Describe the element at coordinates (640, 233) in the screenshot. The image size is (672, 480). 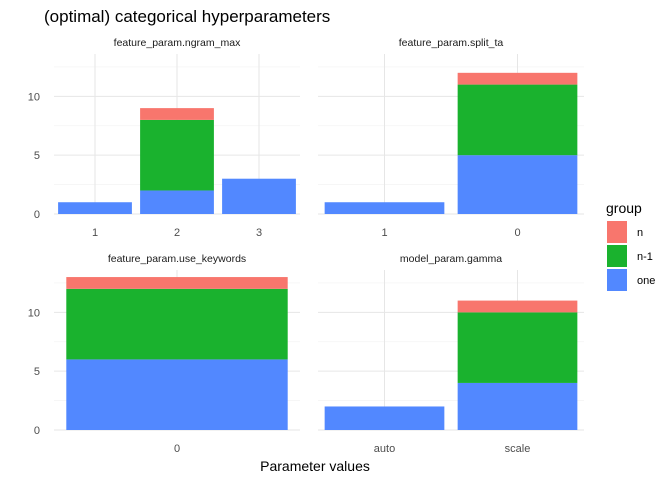
I see `legend-label: n` at that location.